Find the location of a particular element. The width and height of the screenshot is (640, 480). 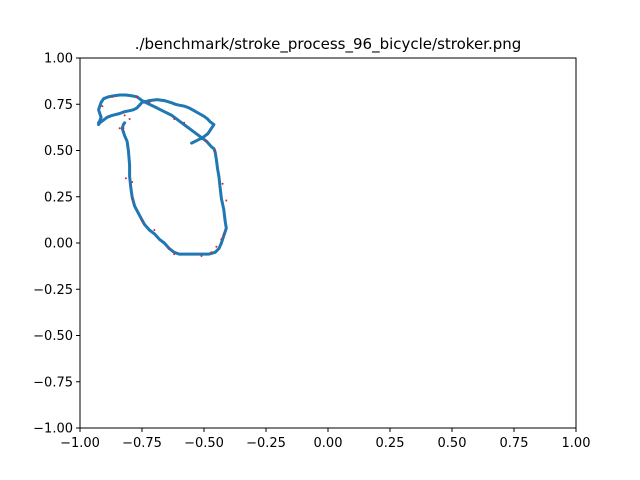

x-axis: −1.00 −0.75 −0.50 −0.25 0.00 0.25 0.50 0.75 1.00 is located at coordinates (325, 439).